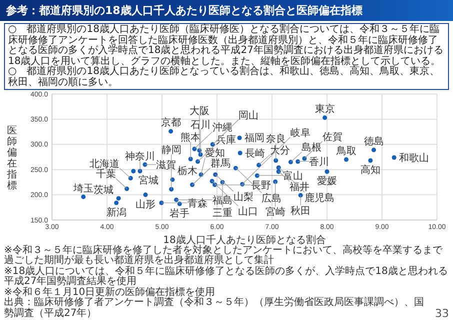 Image resolution: width=453 pixels, height=320 pixels. What do you see at coordinates (170, 122) in the screenshot?
I see `annotation: 京都` at bounding box center [170, 122].